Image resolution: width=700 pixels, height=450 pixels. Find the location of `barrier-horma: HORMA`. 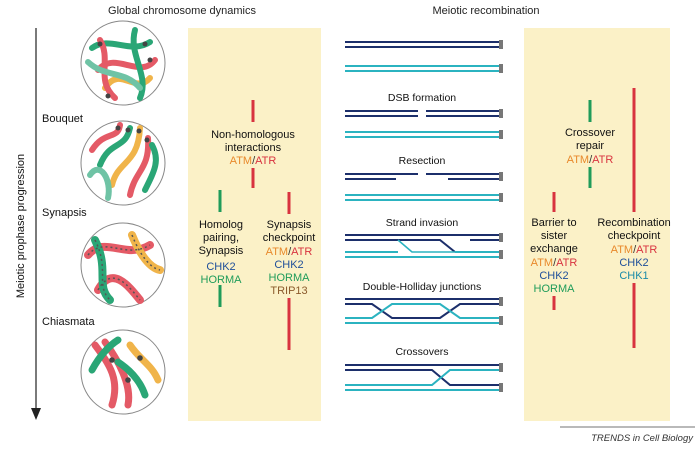

barrier-horma: HORMA is located at coordinates (555, 289).